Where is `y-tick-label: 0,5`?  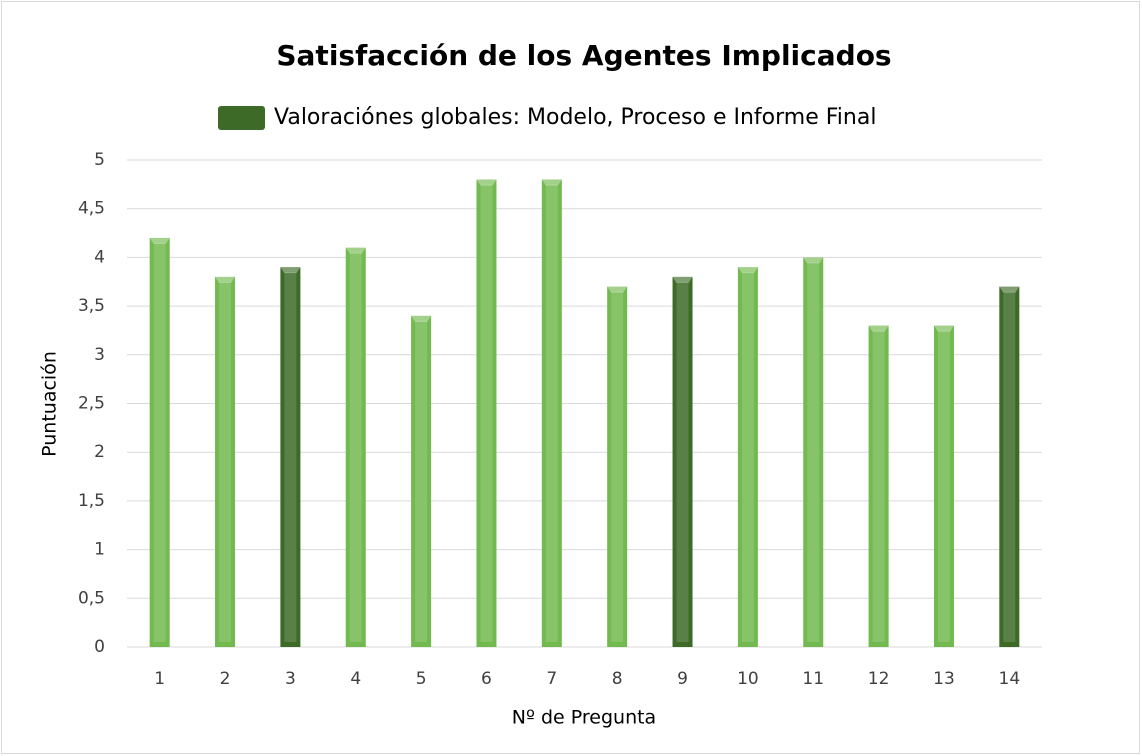 y-tick-label: 0,5 is located at coordinates (91, 598).